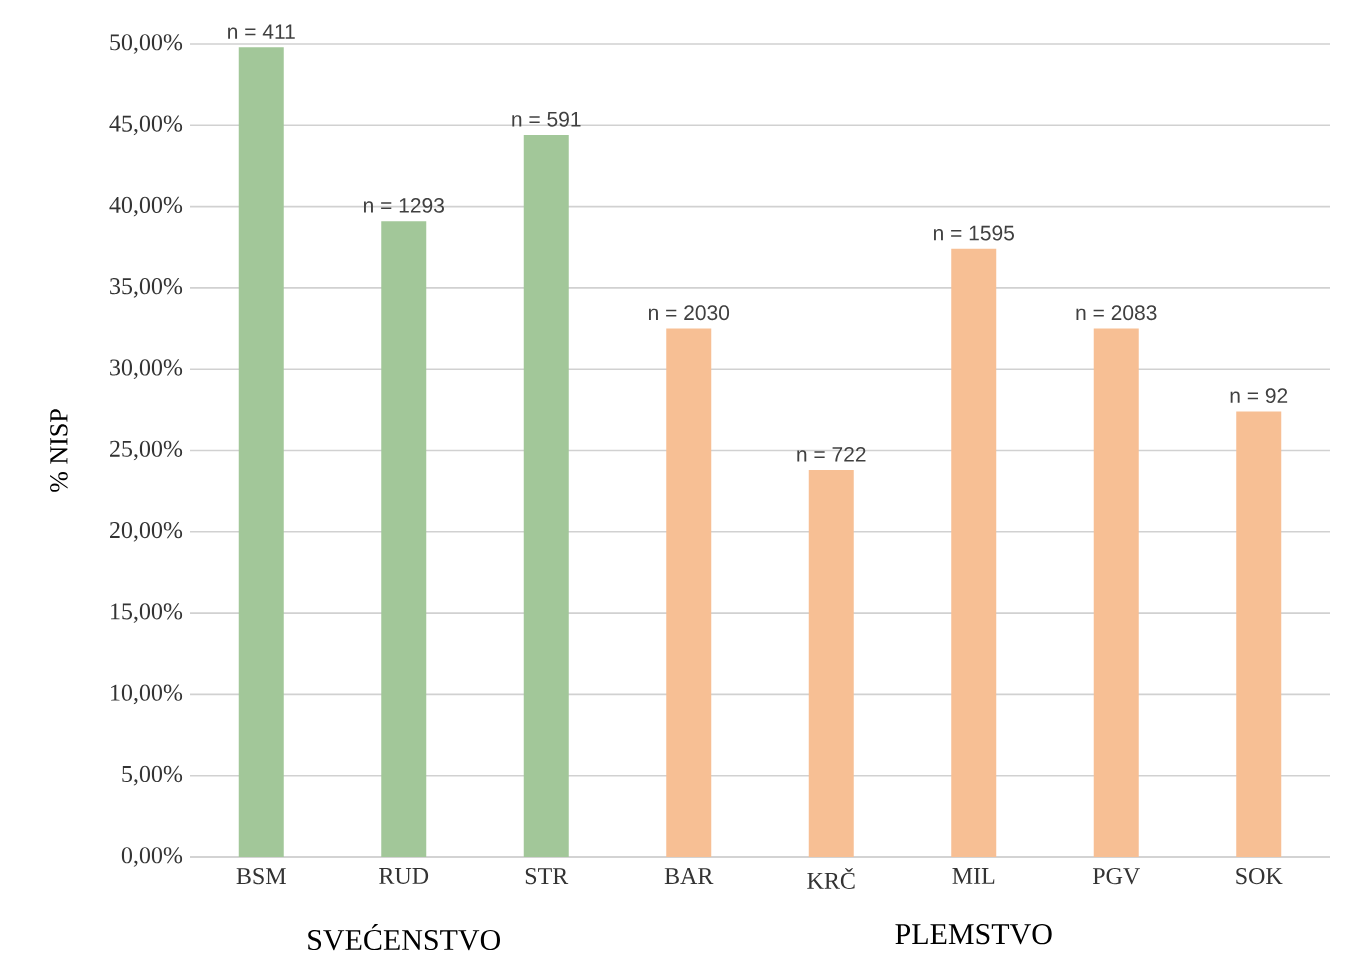 The image size is (1349, 973). I want to click on y-axis-title: % NISP, so click(59, 450).